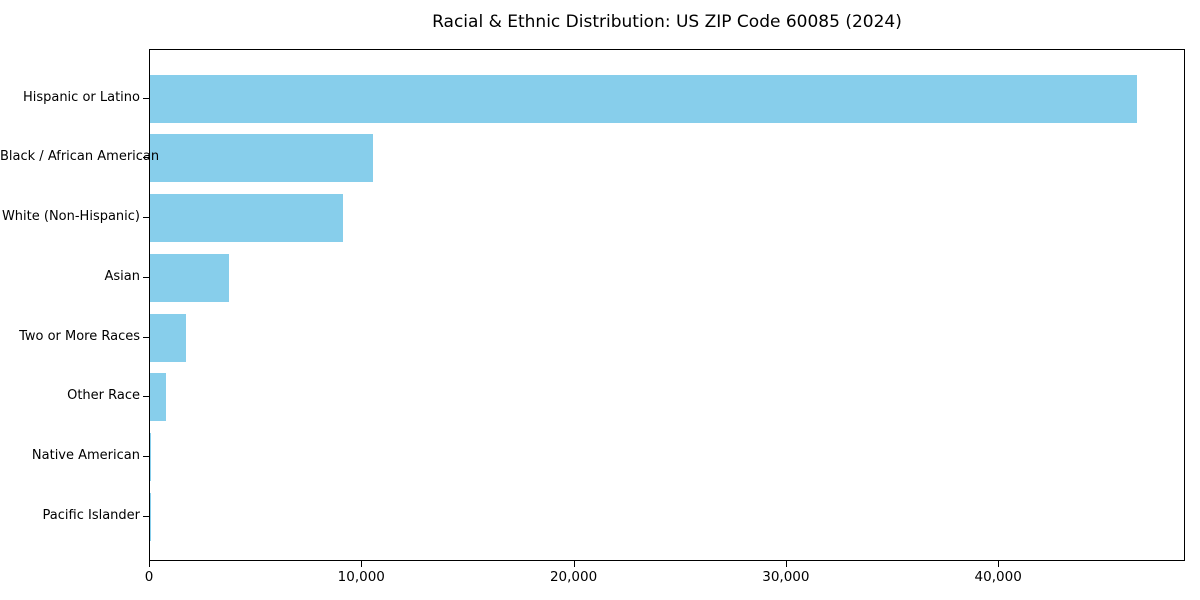  What do you see at coordinates (189, 277) in the screenshot?
I see `bar-asian` at bounding box center [189, 277].